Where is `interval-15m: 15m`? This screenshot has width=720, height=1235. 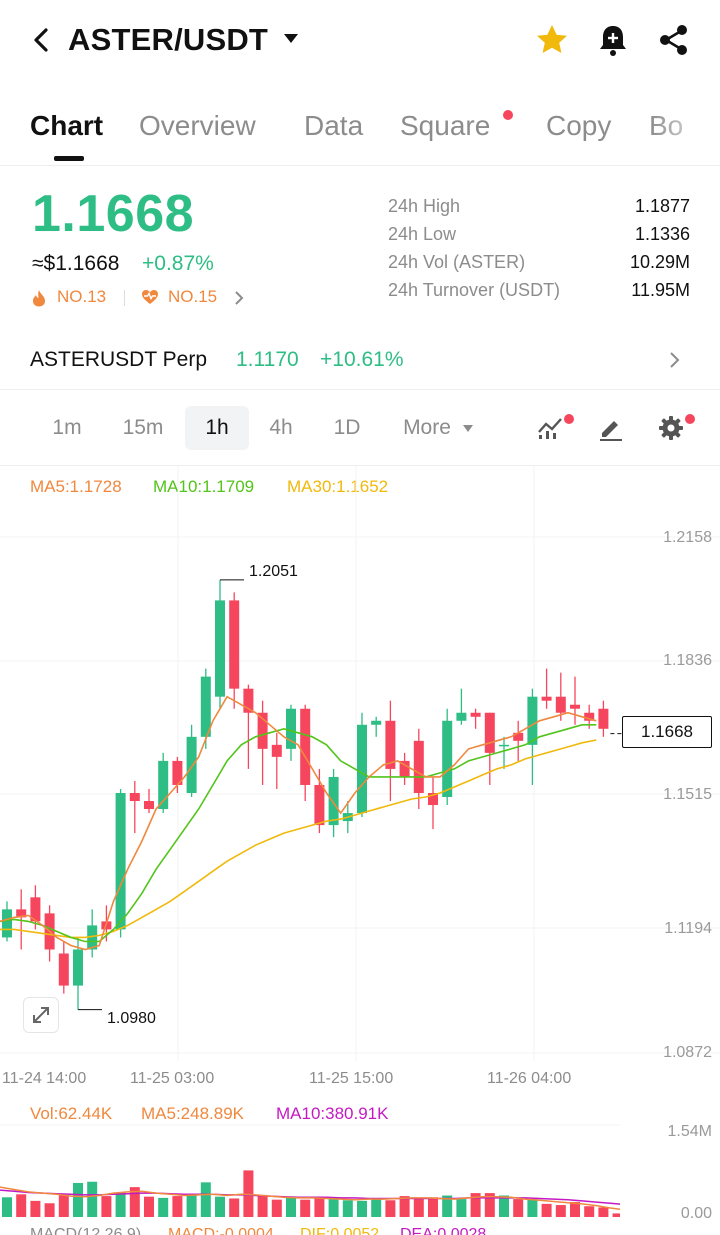 interval-15m: 15m is located at coordinates (143, 427).